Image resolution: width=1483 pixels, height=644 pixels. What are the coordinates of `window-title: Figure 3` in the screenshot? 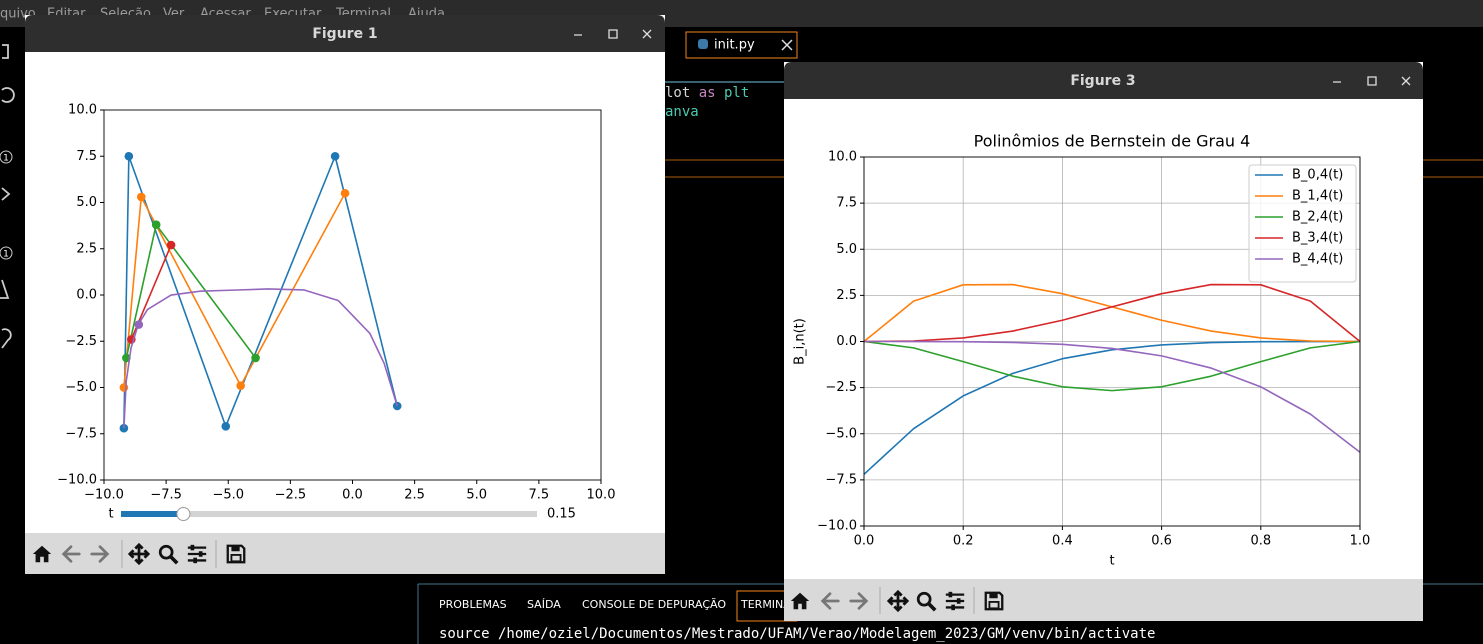 It's located at (1102, 81).